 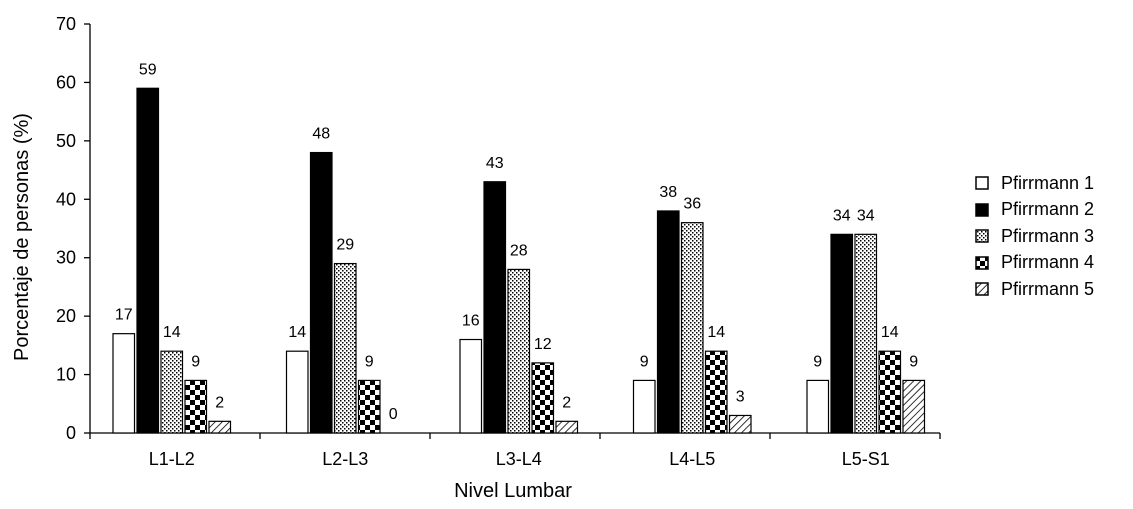 What do you see at coordinates (124, 315) in the screenshot?
I see `data-label: 17` at bounding box center [124, 315].